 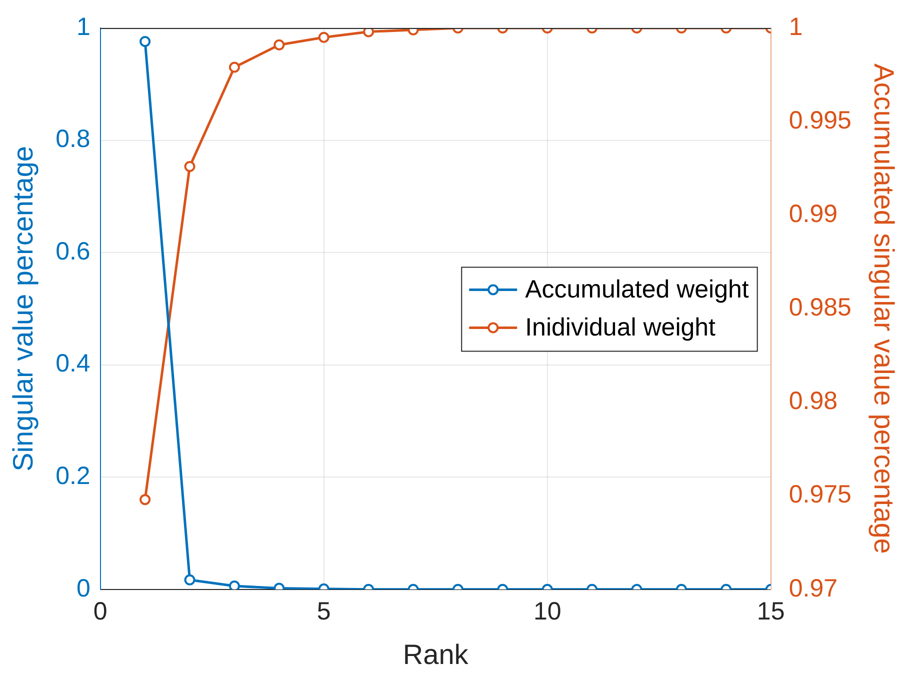 I want to click on y2-tick-label: 0.995, so click(x=820, y=120).